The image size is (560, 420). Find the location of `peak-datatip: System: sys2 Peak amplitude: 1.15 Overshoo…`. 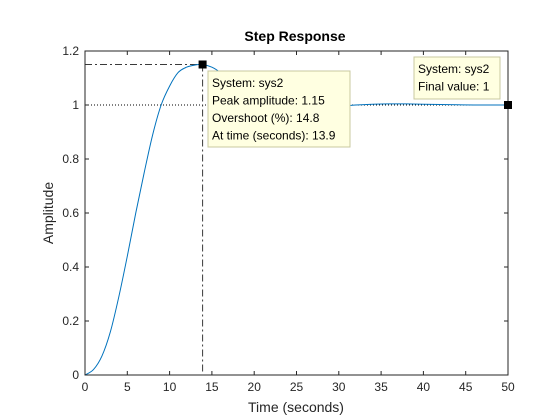

peak-datatip: System: sys2 Peak amplitude: 1.15 Overshoo… is located at coordinates (274, 104).